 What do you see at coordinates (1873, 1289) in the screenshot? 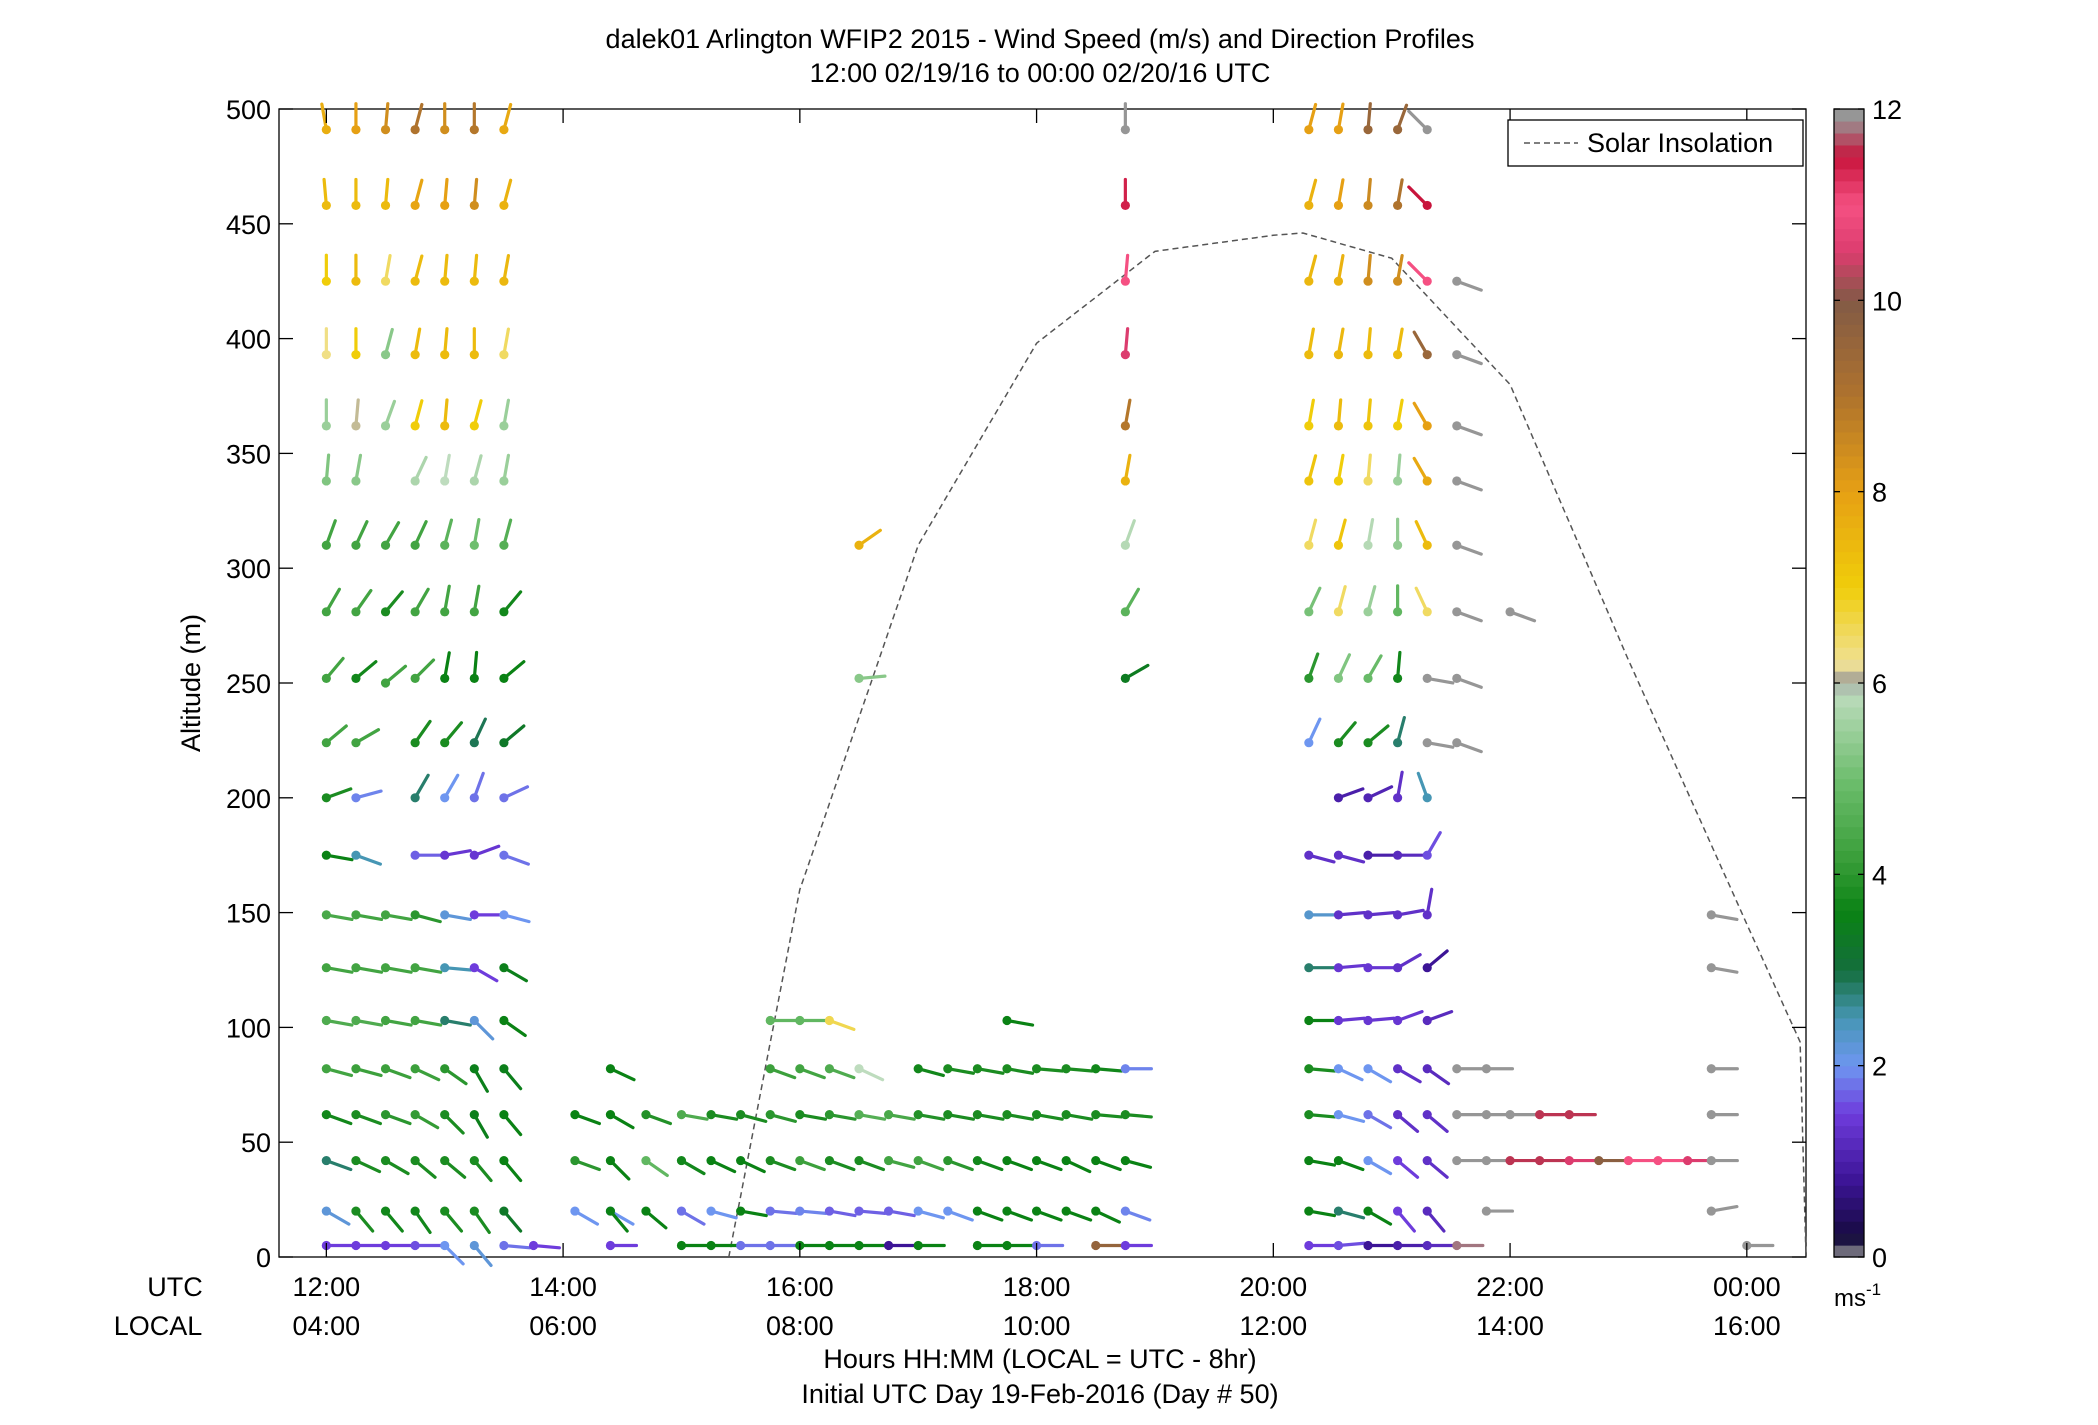
I see `colorbar-unit-exponent: -1` at bounding box center [1873, 1289].